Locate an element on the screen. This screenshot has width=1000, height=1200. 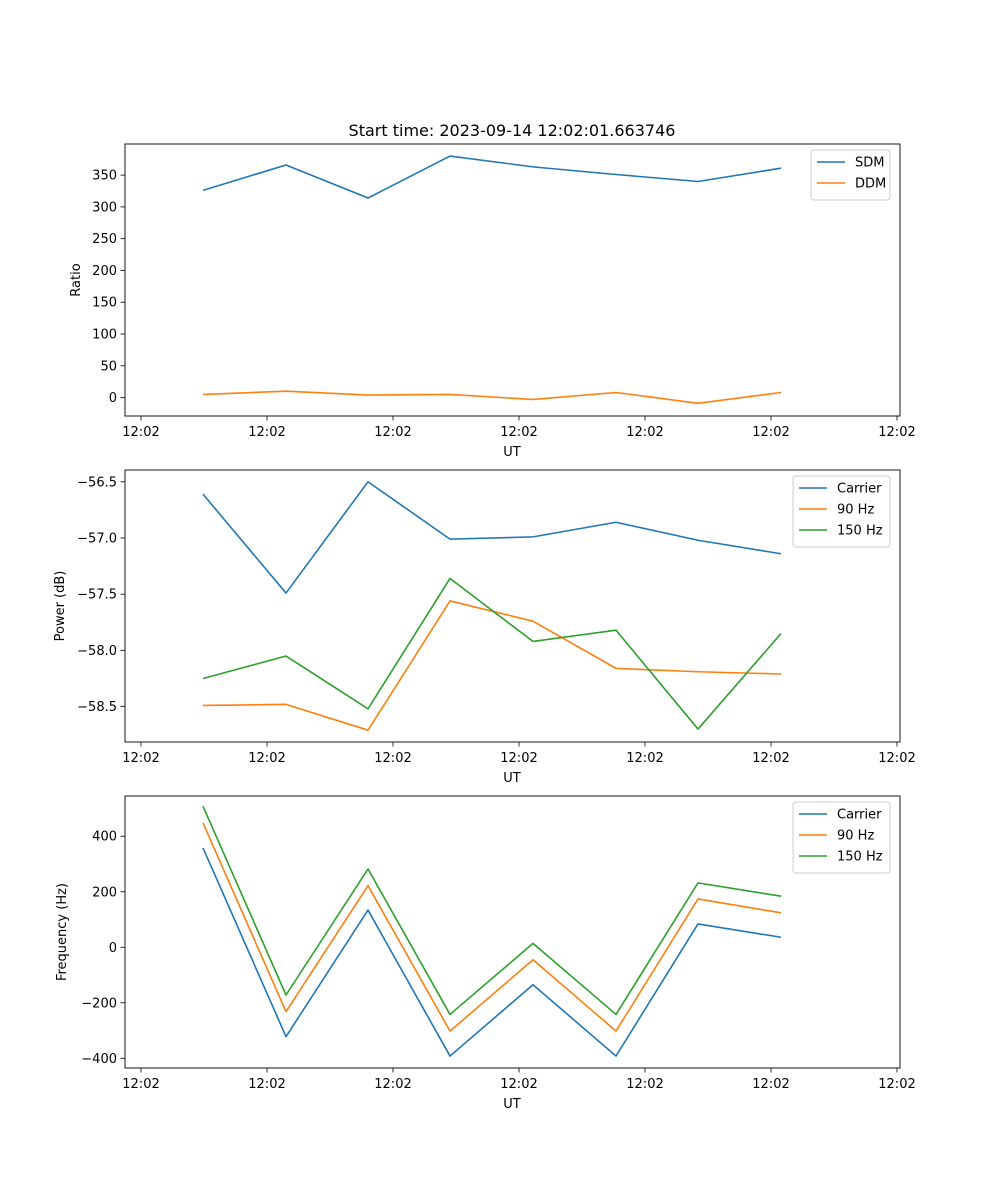
y-tick-label: −56.5 is located at coordinates (97, 482).